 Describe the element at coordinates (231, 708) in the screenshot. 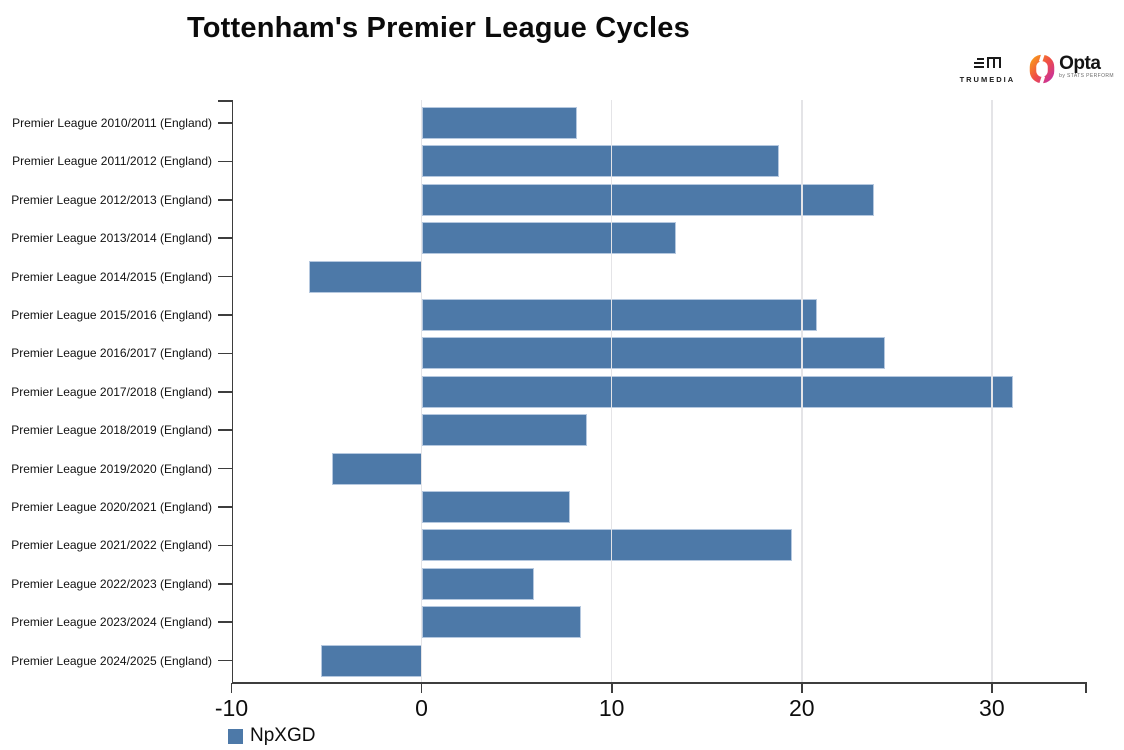

I see `x-axis-tick-label--10: -10` at that location.